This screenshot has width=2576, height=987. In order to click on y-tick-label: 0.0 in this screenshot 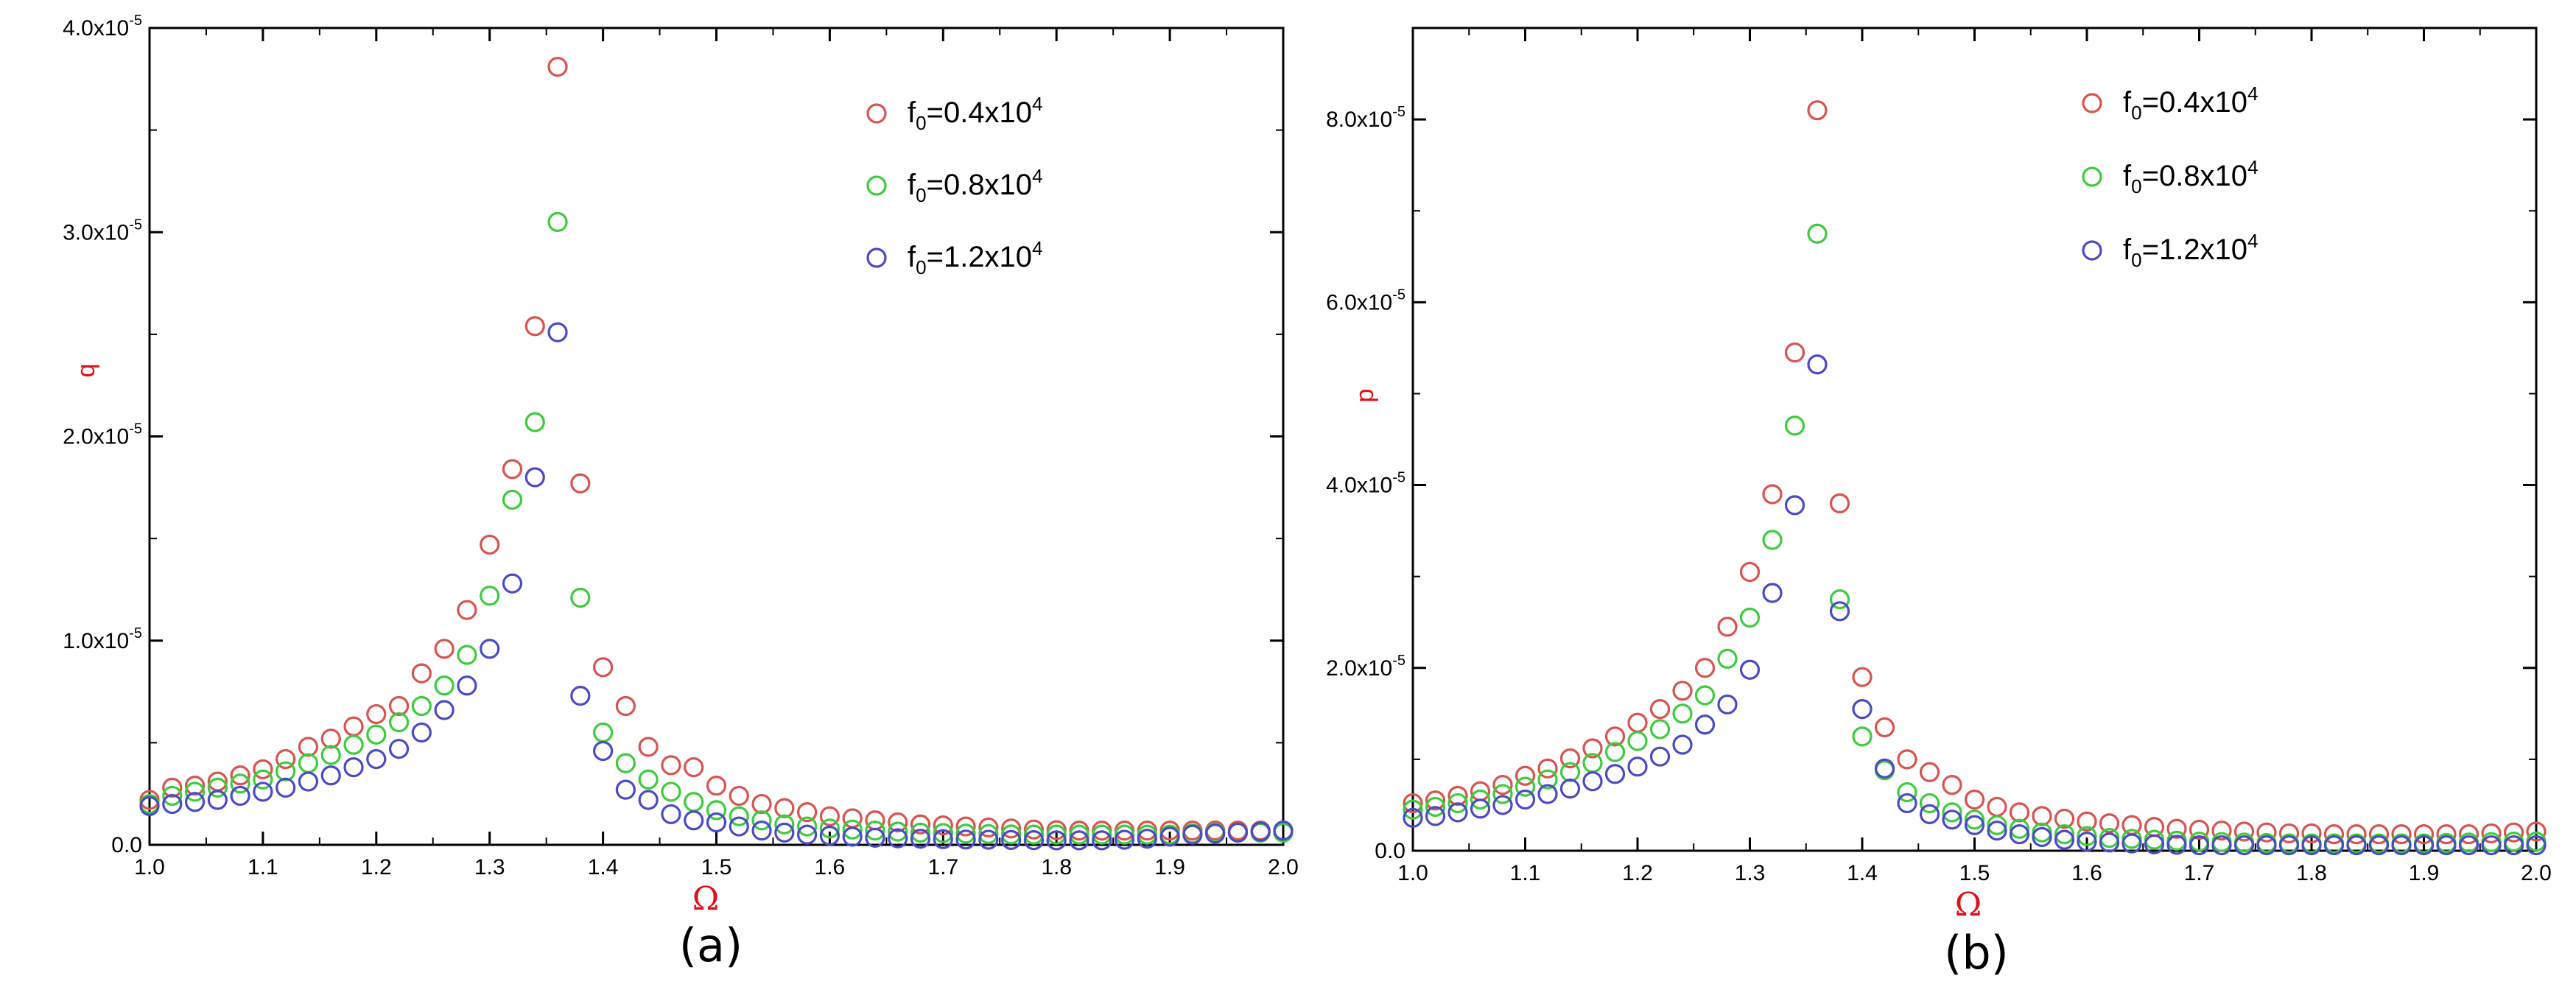, I will do `click(126, 845)`.